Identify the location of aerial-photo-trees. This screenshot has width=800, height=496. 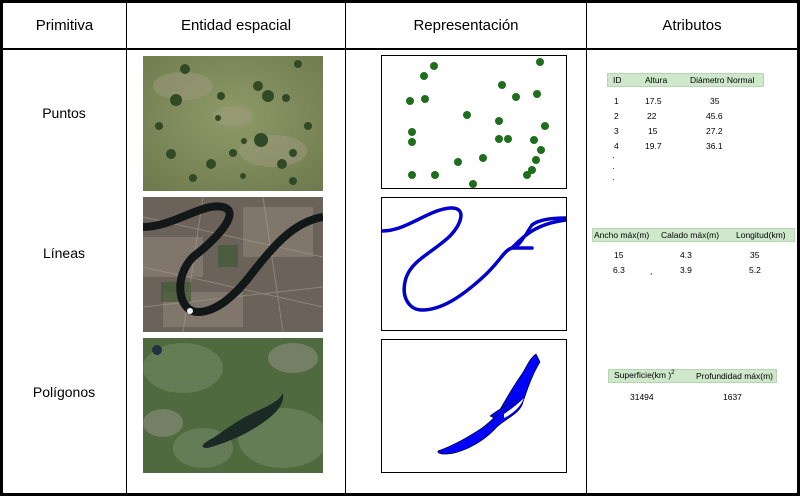
(233, 123).